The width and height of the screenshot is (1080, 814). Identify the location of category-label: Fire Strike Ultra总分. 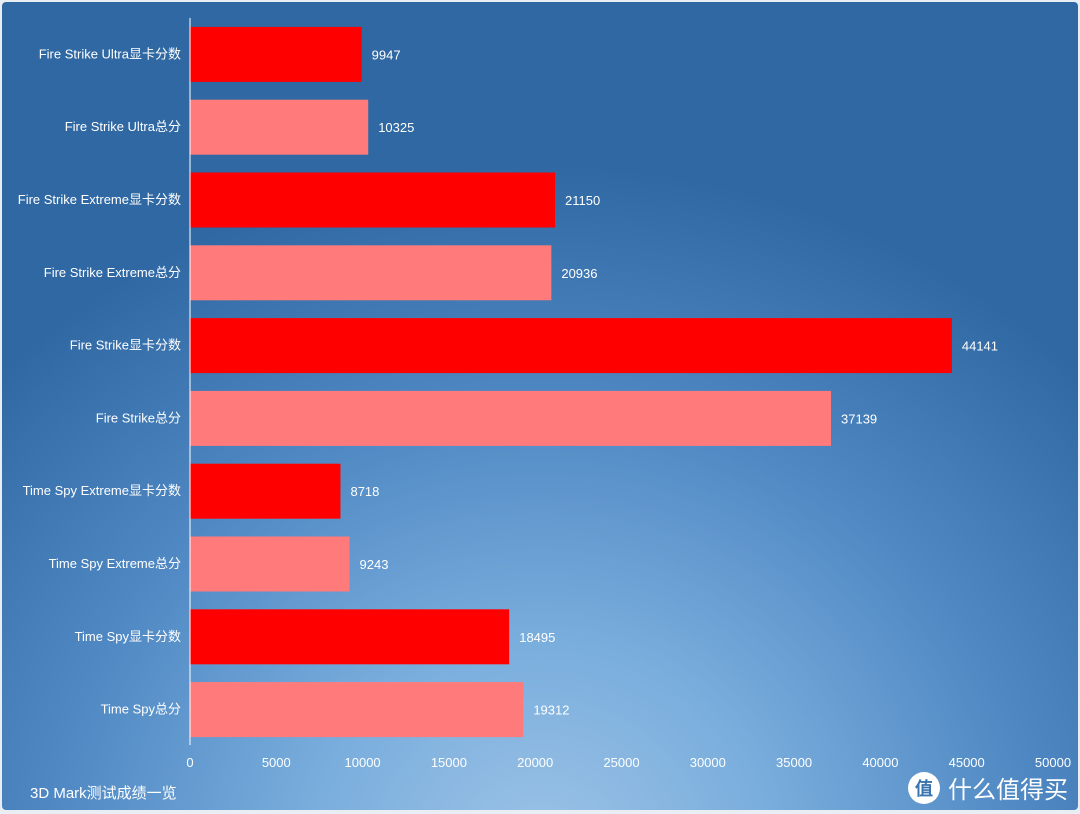
(123, 126).